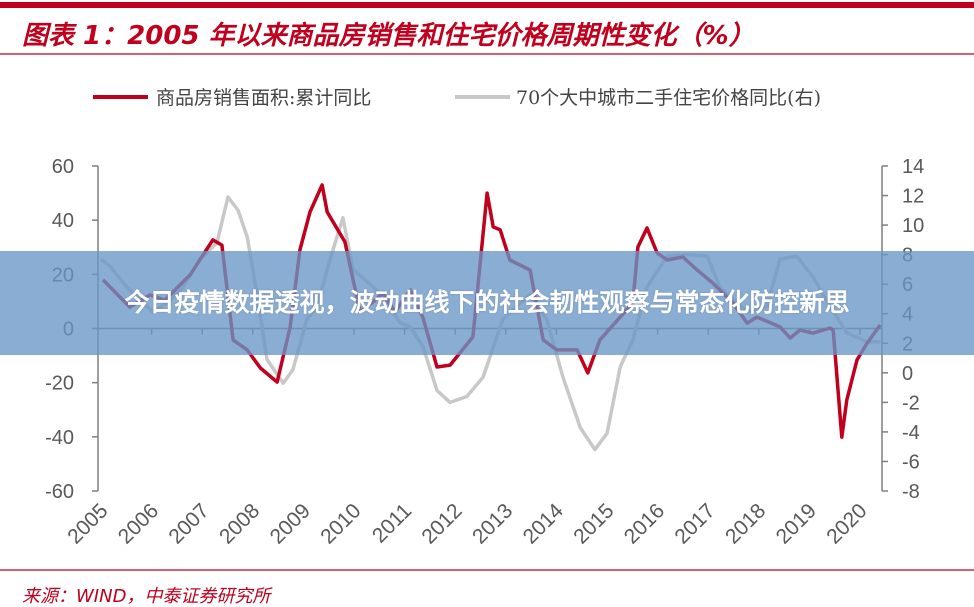 The image size is (974, 607). What do you see at coordinates (544, 524) in the screenshot?
I see `x-tick-label: 2014` at bounding box center [544, 524].